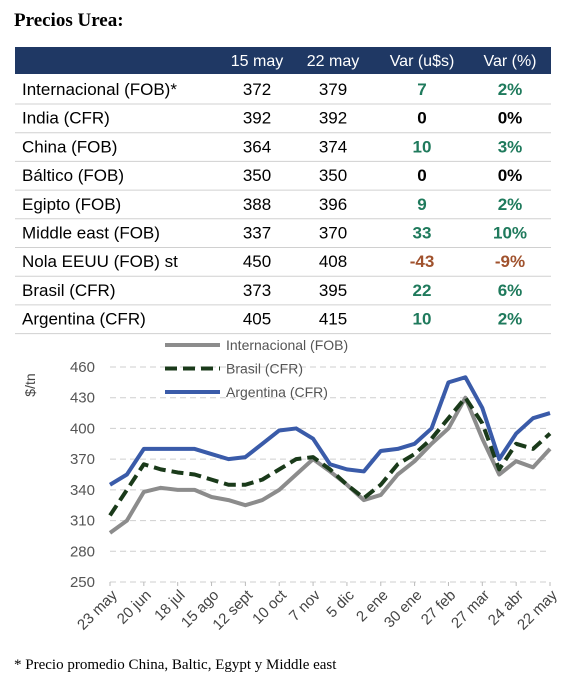 The width and height of the screenshot is (573, 685). I want to click on x-tick-label: 30 ene, so click(403, 609).